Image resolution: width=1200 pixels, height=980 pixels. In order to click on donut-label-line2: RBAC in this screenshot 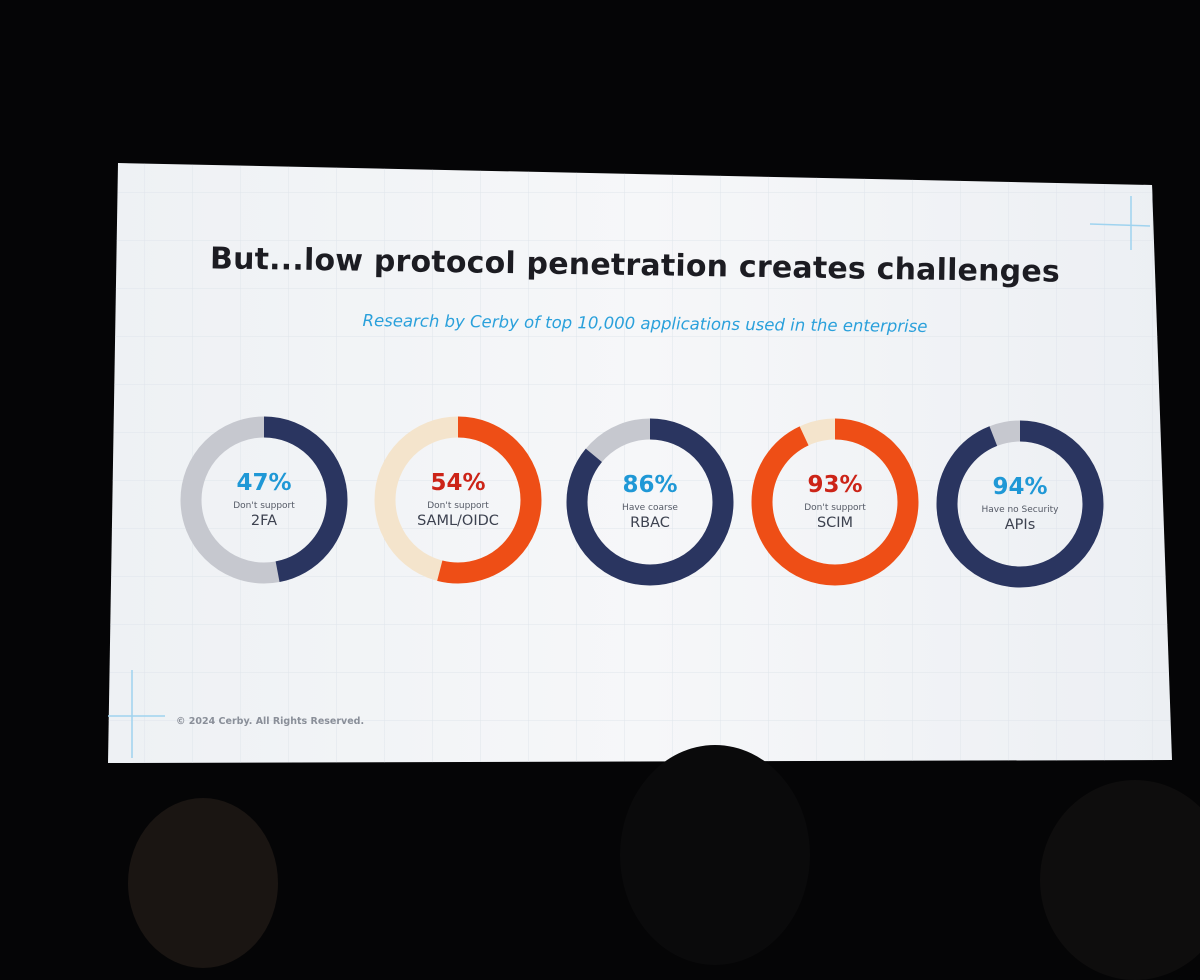, I will do `click(650, 523)`.